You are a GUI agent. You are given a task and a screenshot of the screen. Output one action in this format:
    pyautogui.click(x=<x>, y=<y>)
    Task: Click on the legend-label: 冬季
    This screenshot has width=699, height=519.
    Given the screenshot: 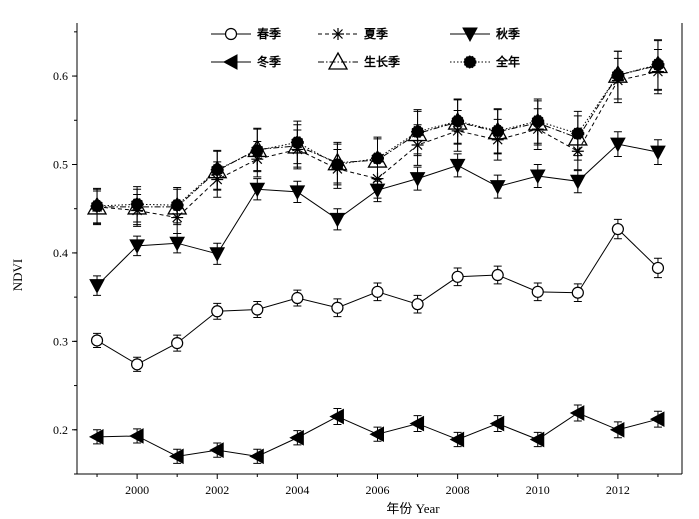 What is the action you would take?
    pyautogui.click(x=269, y=61)
    